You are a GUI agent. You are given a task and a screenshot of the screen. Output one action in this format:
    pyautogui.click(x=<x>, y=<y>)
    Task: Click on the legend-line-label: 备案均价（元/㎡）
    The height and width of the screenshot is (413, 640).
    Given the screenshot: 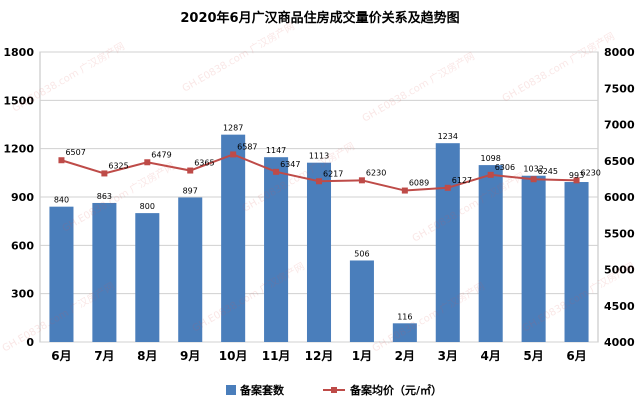 What is the action you would take?
    pyautogui.click(x=395, y=390)
    